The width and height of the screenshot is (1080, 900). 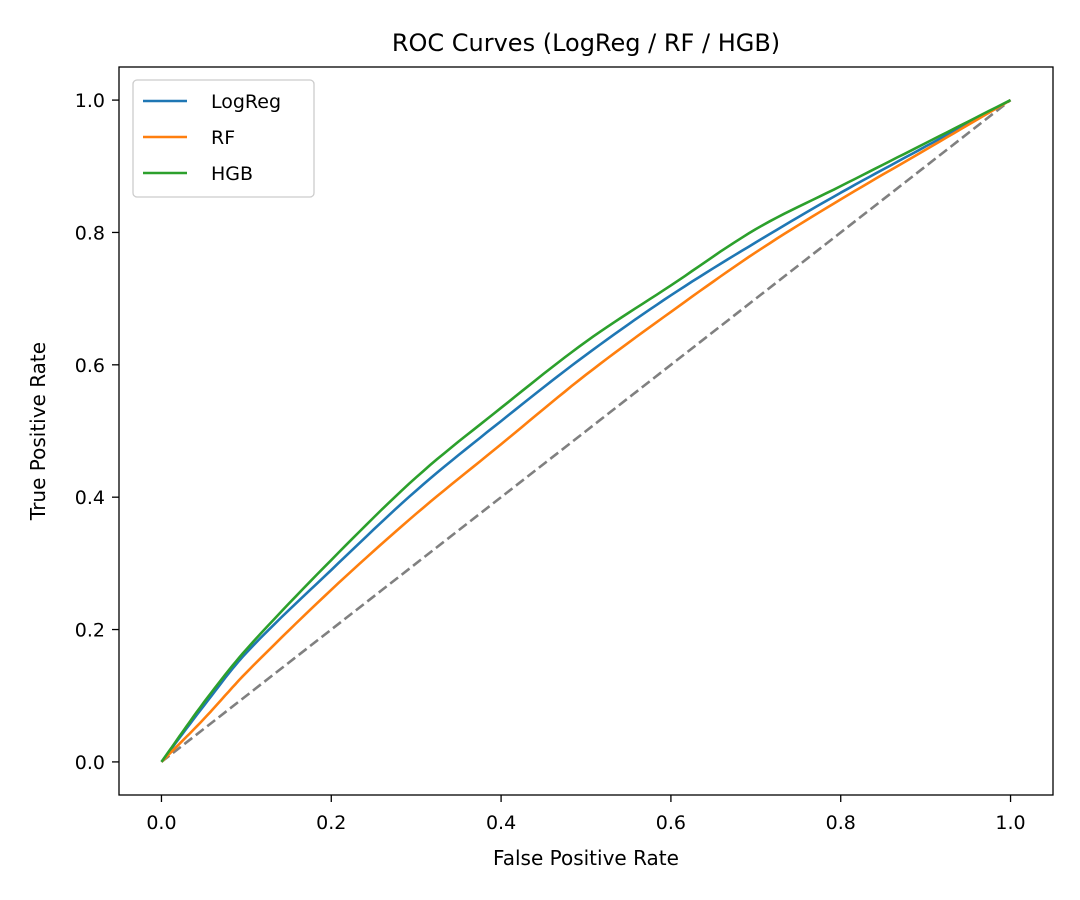 I want to click on x-tick: 0.0, so click(x=161, y=814).